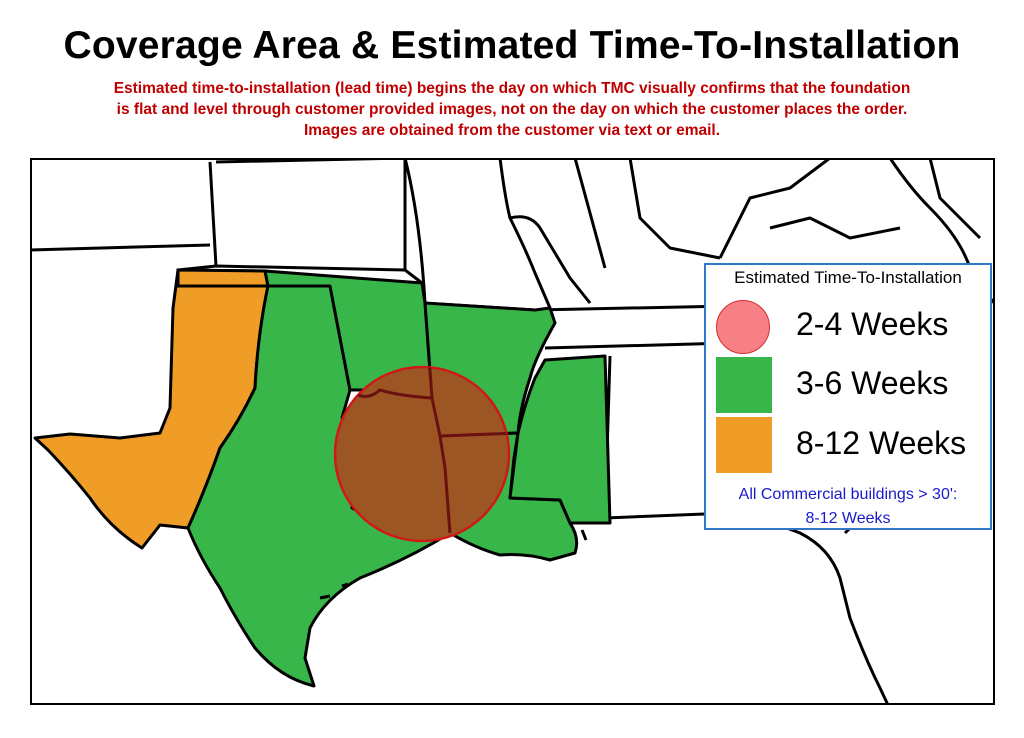 The width and height of the screenshot is (1024, 738). What do you see at coordinates (674, 209) in the screenshot?
I see `border-oh-wv` at bounding box center [674, 209].